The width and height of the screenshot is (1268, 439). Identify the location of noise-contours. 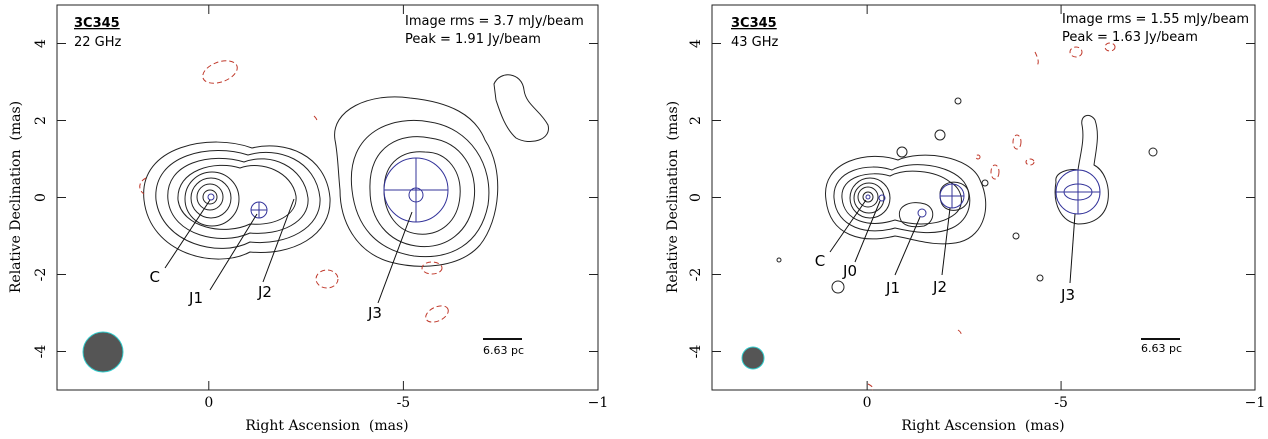
(294, 191).